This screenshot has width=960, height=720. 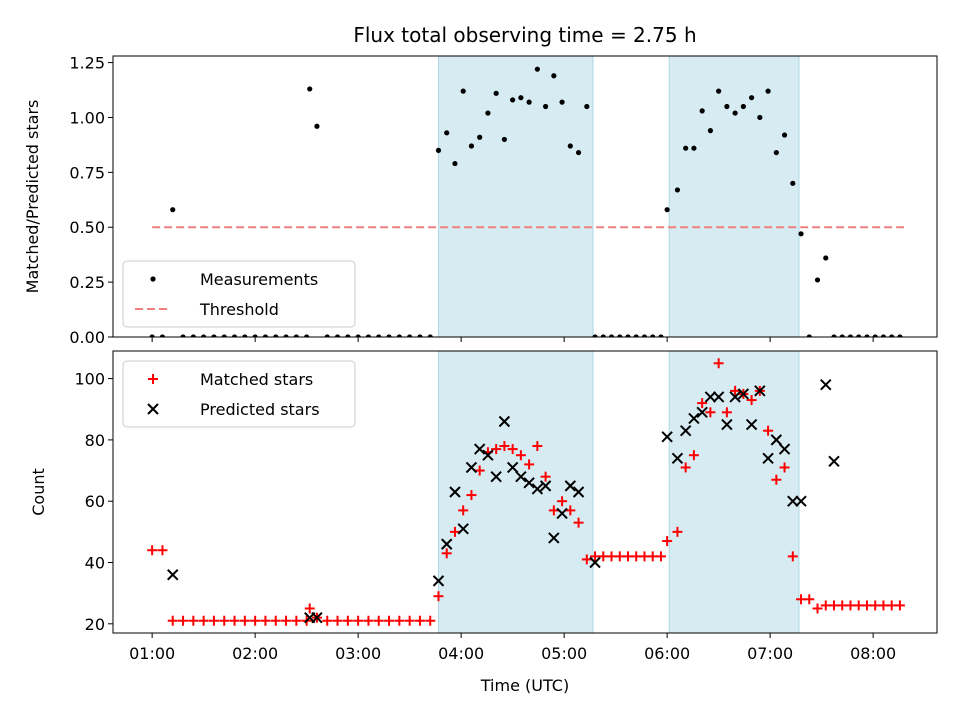 I want to click on y-tick-label: 0.00, so click(x=87, y=337).